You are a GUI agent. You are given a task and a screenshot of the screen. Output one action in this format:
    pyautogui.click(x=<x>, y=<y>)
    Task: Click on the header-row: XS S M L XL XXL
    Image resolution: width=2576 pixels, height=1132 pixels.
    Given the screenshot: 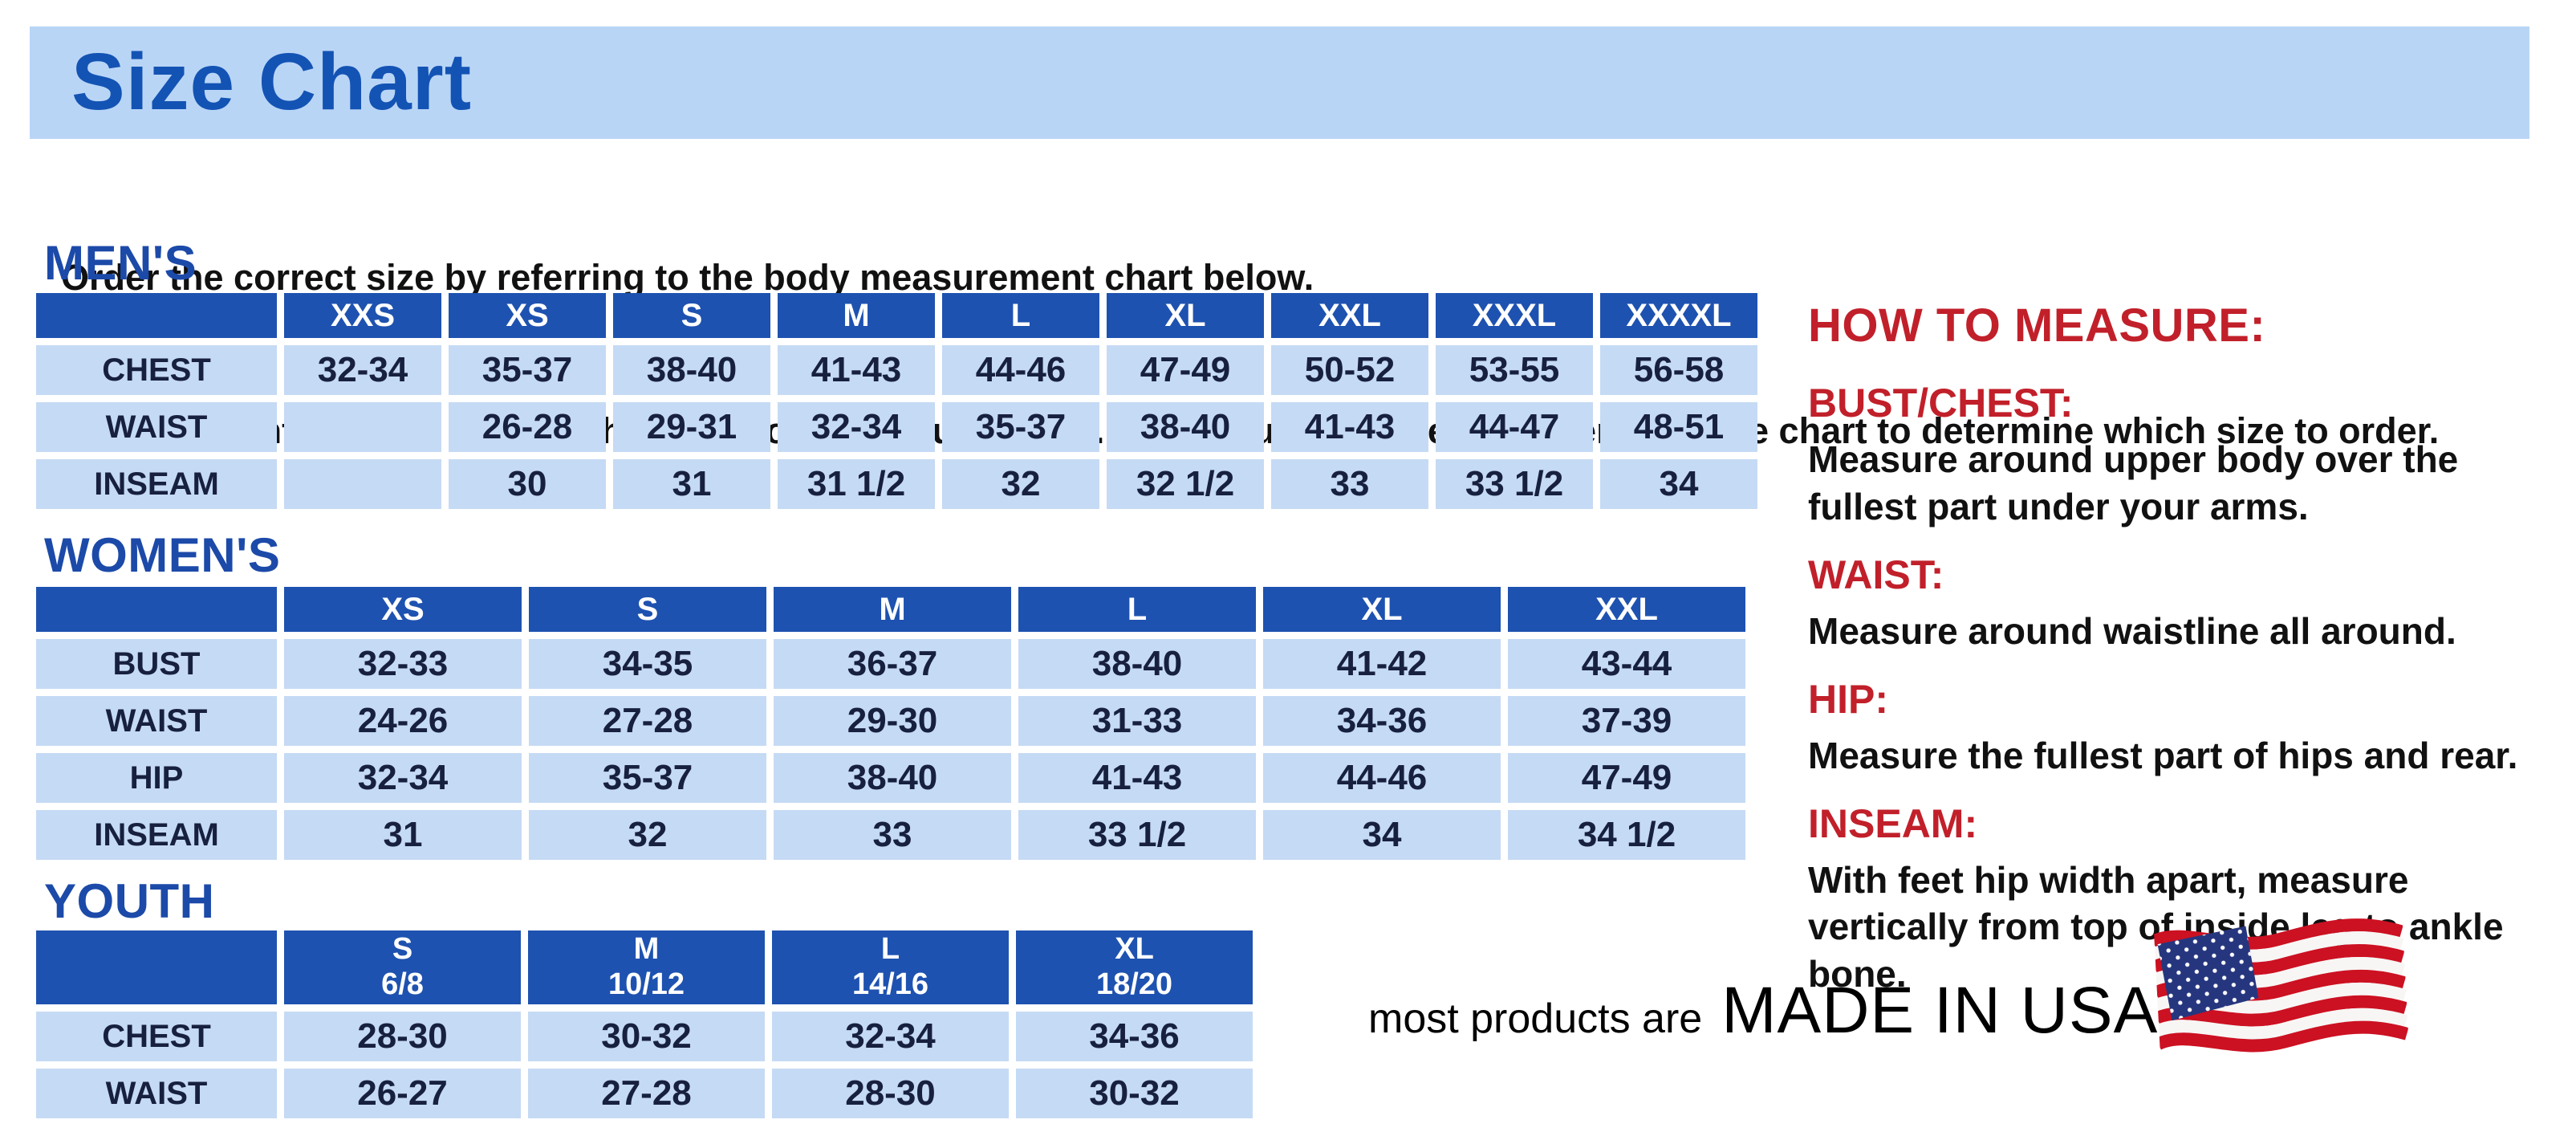 What is the action you would take?
    pyautogui.click(x=890, y=609)
    